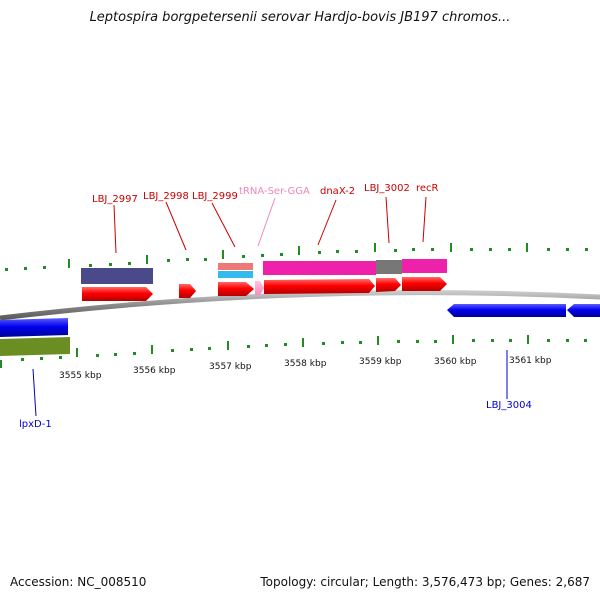 This screenshot has height=600, width=600. What do you see at coordinates (230, 367) in the screenshot?
I see `scale-label: 3557 kbp` at bounding box center [230, 367].